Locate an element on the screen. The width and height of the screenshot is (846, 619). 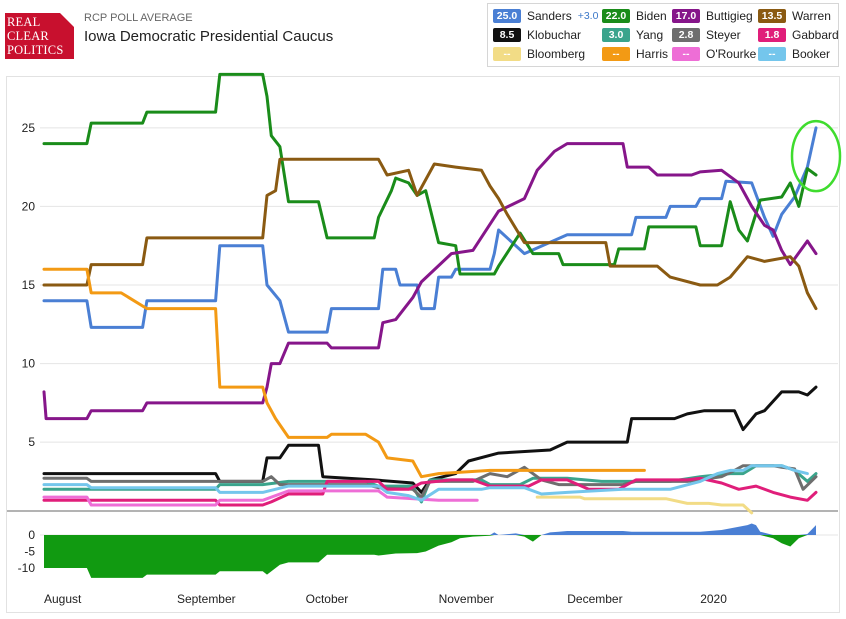
series-line-orourke is located at coordinates (260, 498).